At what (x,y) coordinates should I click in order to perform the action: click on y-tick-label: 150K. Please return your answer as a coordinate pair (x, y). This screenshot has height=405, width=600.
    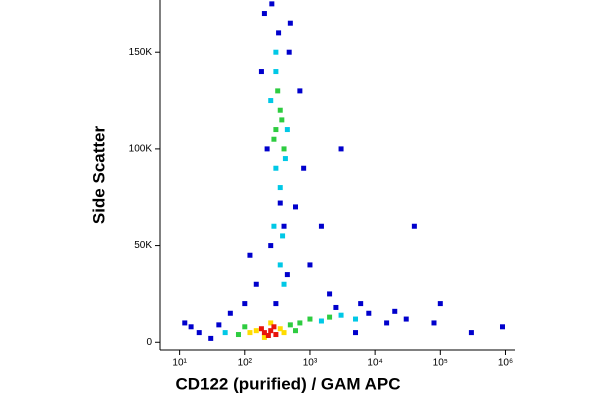
    Looking at the image, I should click on (141, 52).